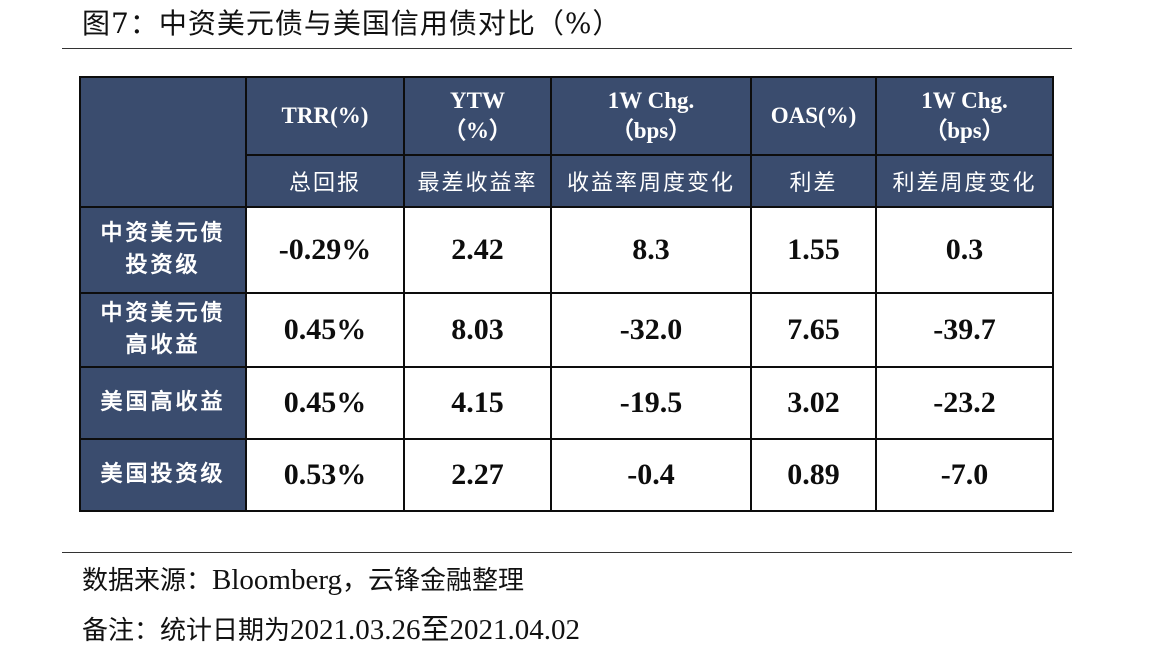 The height and width of the screenshot is (672, 1170). I want to click on row-label-us-ig: 美国投资级, so click(163, 475).